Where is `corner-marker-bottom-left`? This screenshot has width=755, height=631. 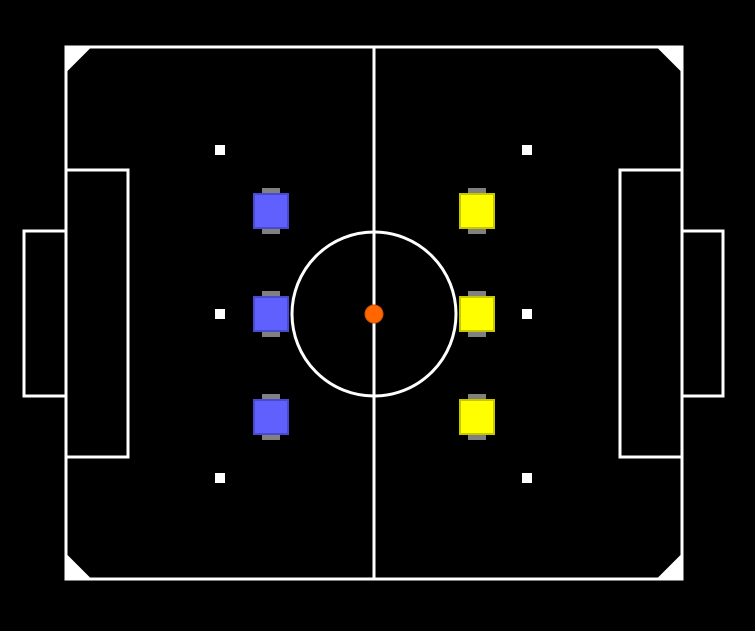 corner-marker-bottom-left is located at coordinates (78, 566).